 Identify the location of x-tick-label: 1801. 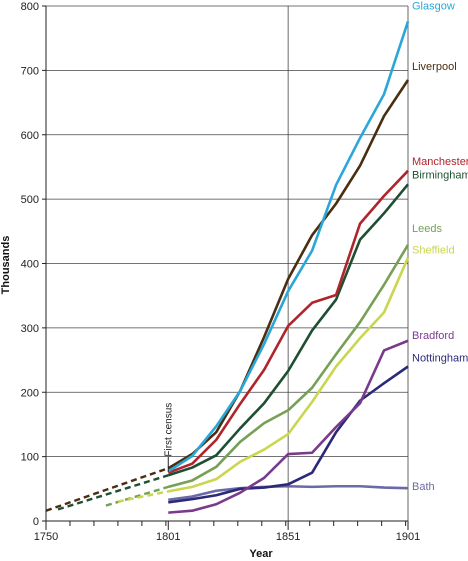
(168, 537).